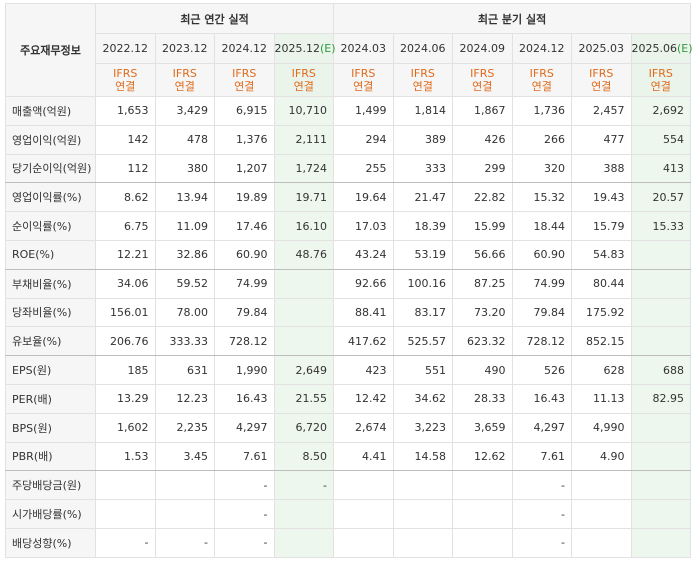 The width and height of the screenshot is (697, 568). Describe the element at coordinates (50, 514) in the screenshot. I see `row-label: 시가배당률(%)` at that location.